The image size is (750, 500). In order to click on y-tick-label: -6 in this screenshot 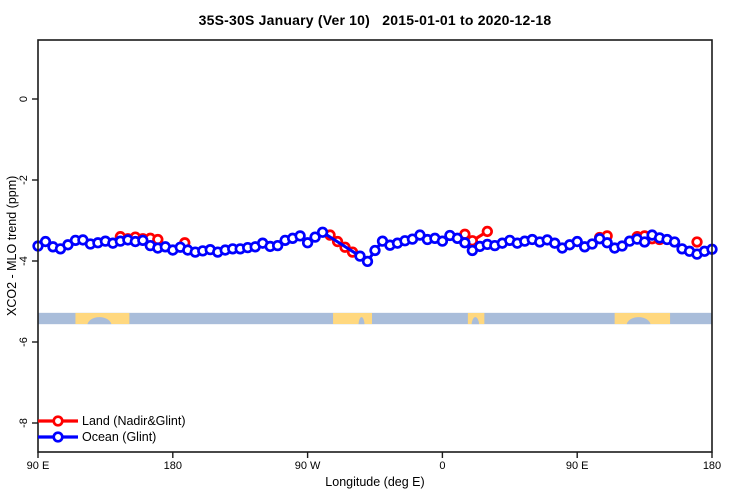, I will do `click(24, 342)`.